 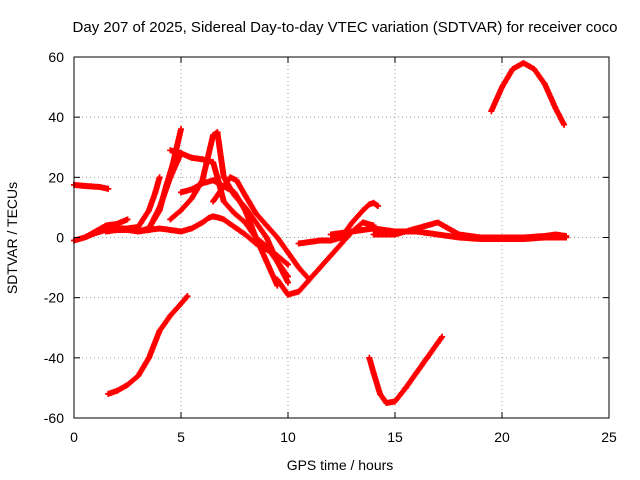 What do you see at coordinates (395, 437) in the screenshot?
I see `x-tick-label: 15` at bounding box center [395, 437].